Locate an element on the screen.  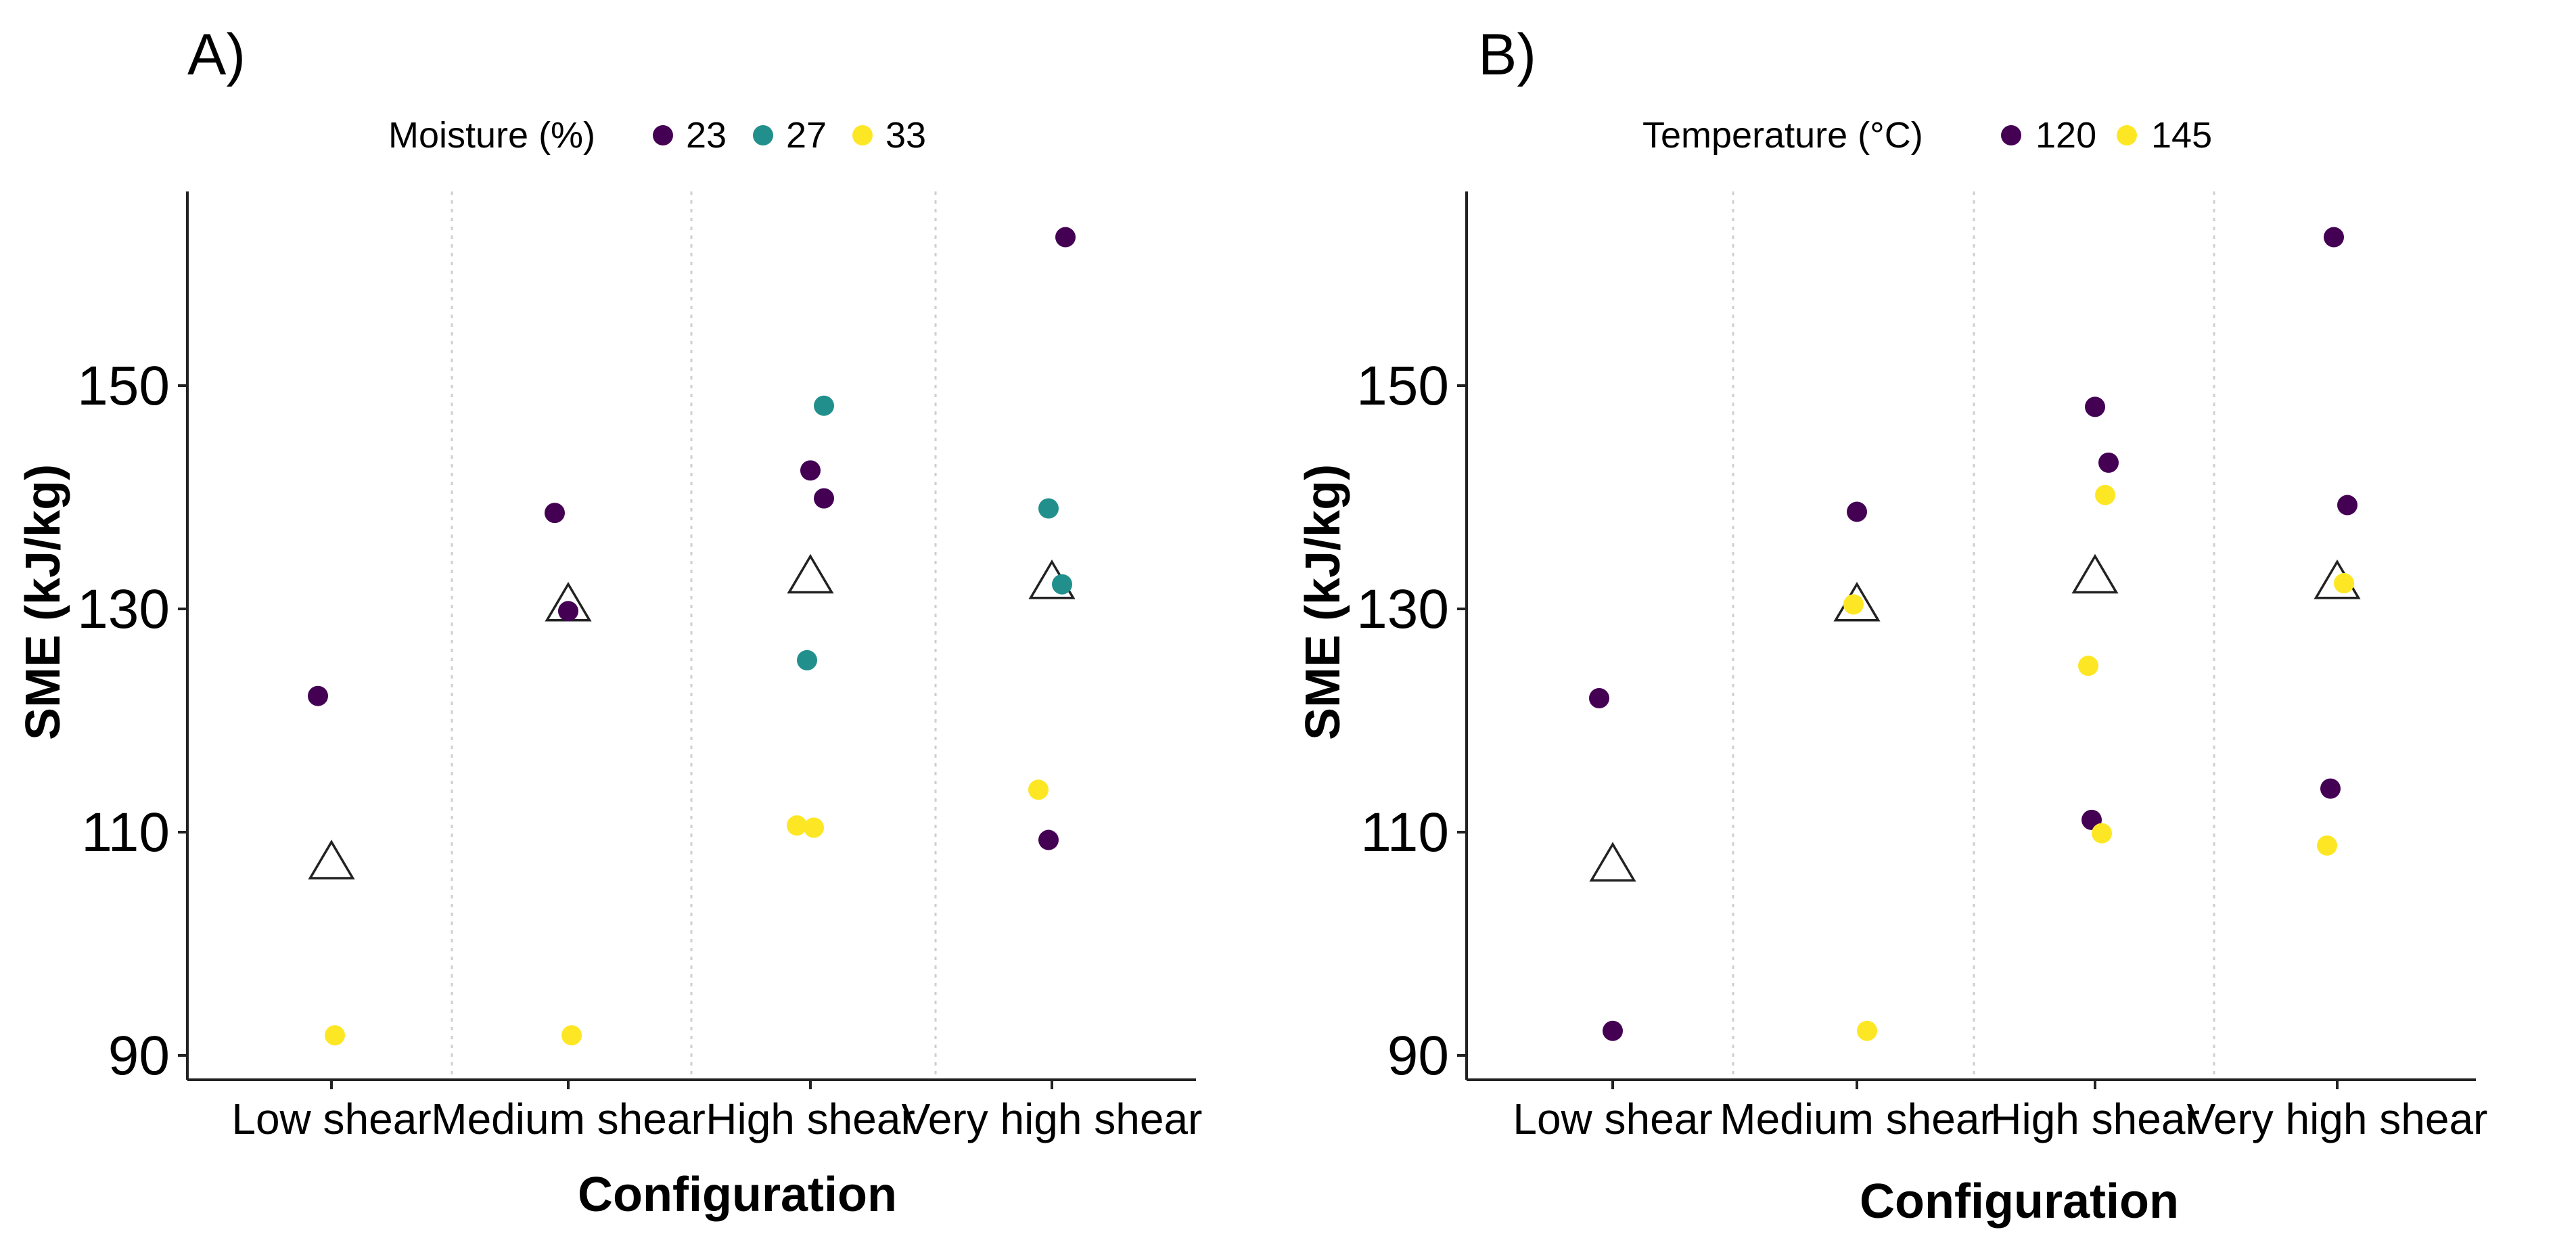
legend-label-33: 33 is located at coordinates (906, 135).